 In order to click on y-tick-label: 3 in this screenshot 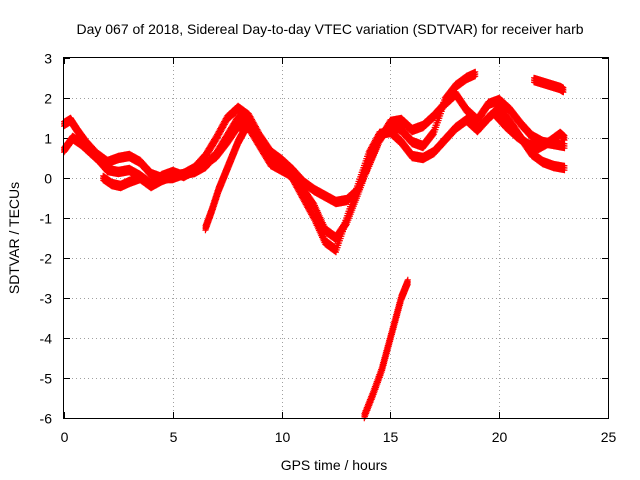, I will do `click(48, 59)`.